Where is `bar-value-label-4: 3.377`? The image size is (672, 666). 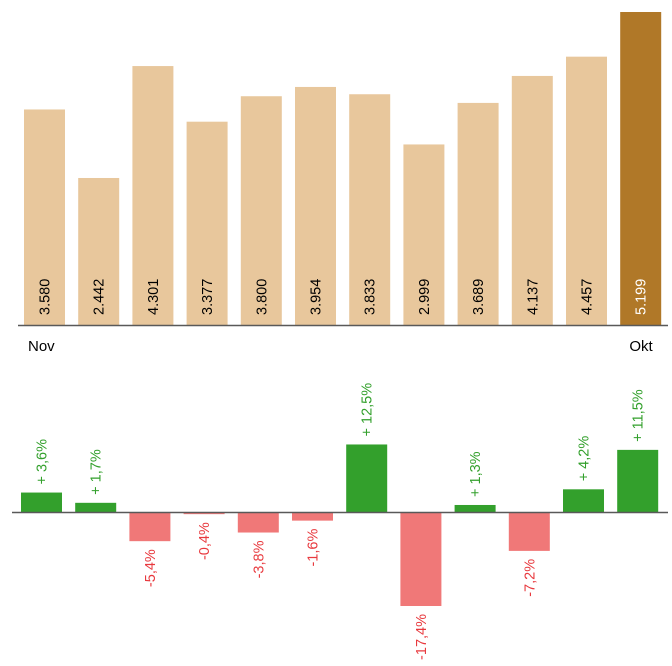 bar-value-label-4: 3.377 is located at coordinates (208, 297).